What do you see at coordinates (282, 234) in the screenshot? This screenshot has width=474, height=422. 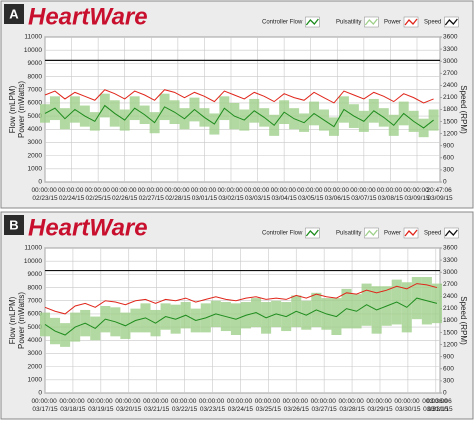 I see `legend-label: Controller Flow` at bounding box center [282, 234].